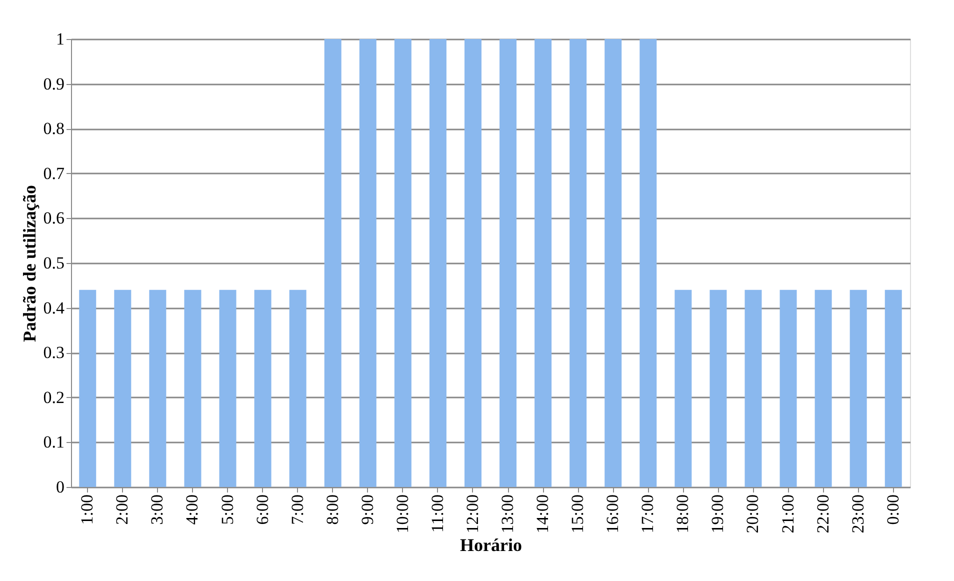  I want to click on x-tick-label: 6:00, so click(262, 509).